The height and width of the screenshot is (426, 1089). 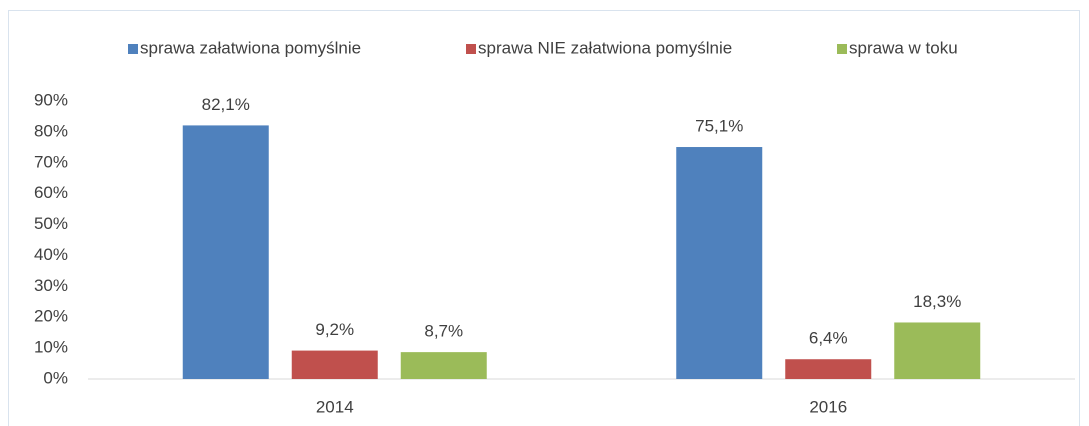 I want to click on value-label: 9,2%, so click(x=334, y=329).